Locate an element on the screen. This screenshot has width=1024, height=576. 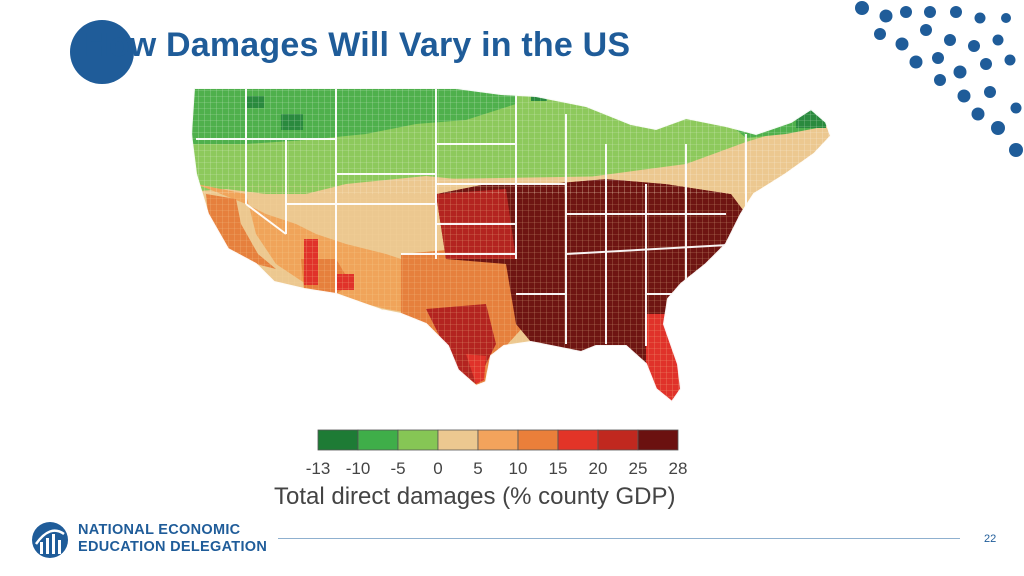
logo-line-1: NATIONAL ECONOMIC is located at coordinates (159, 530).